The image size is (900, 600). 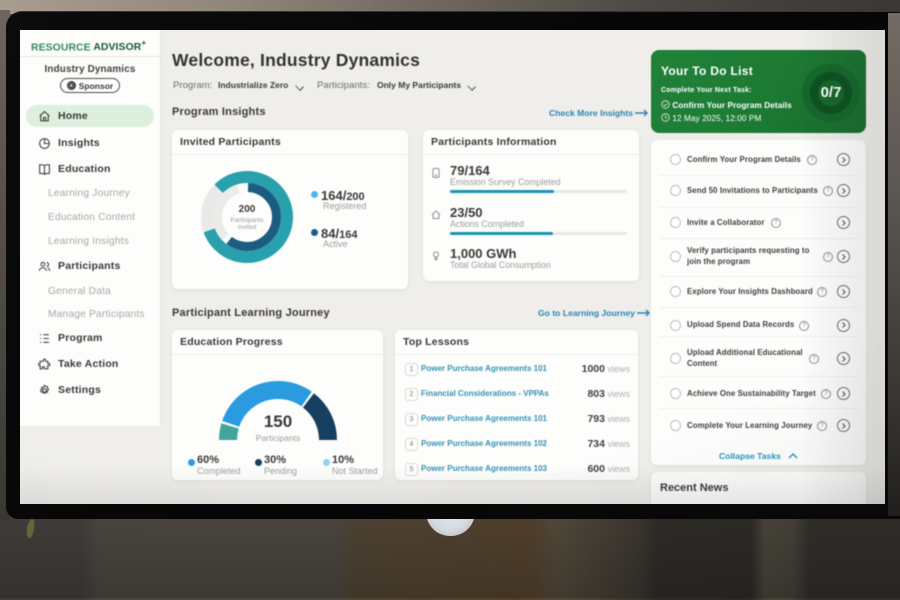 I want to click on svg-text: 200, so click(x=247, y=209).